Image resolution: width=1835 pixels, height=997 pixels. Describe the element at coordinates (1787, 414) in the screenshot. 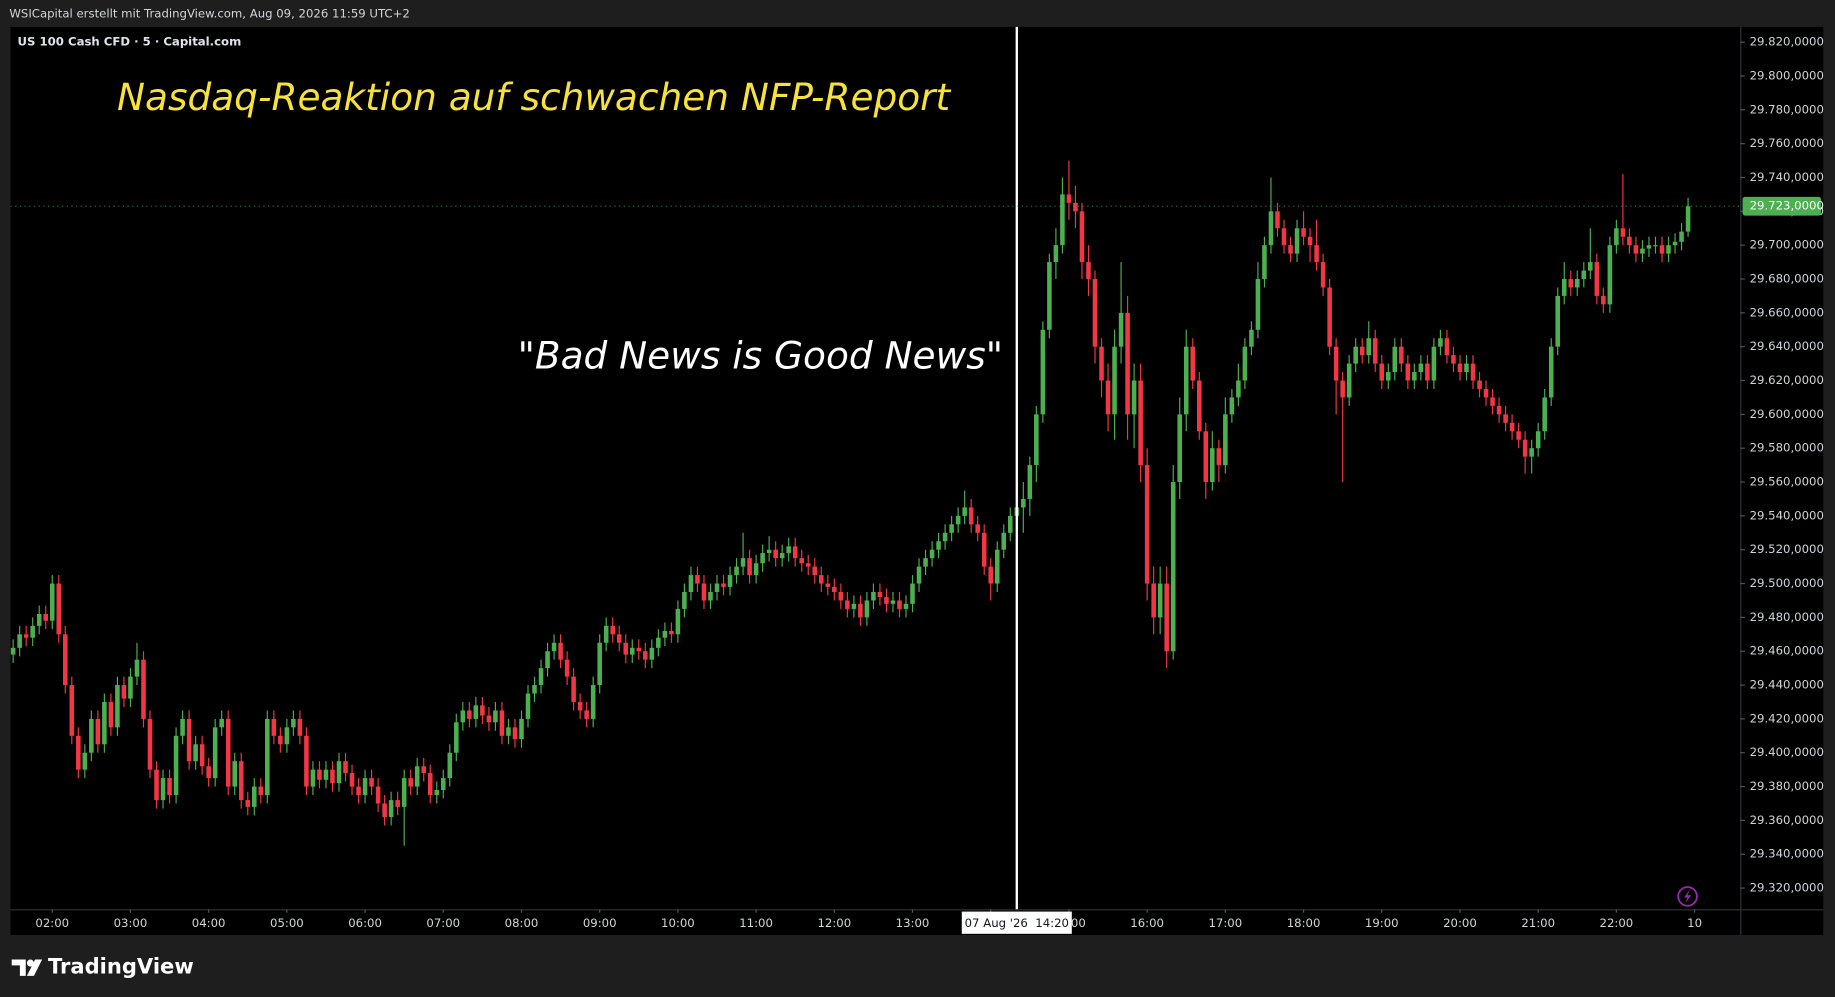

I see `y-tick-label: 29.600,0000` at that location.